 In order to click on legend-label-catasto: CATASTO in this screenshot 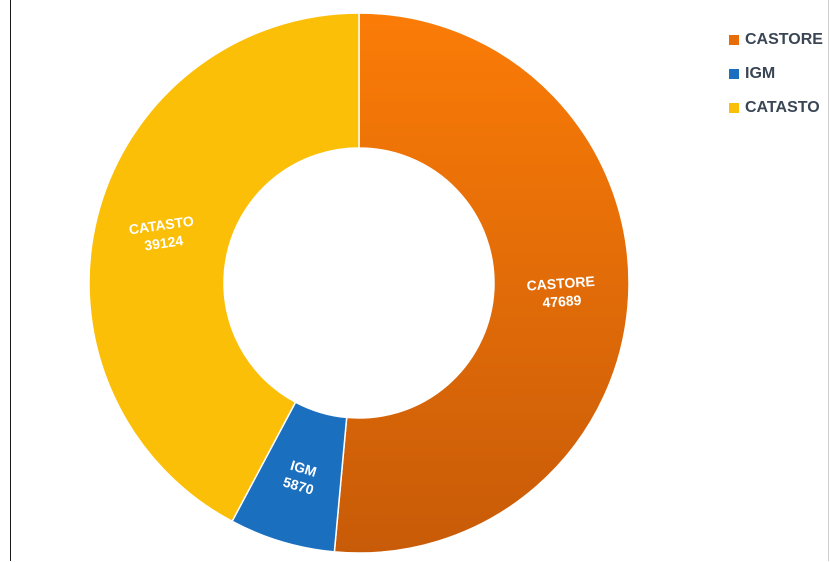, I will do `click(782, 107)`.